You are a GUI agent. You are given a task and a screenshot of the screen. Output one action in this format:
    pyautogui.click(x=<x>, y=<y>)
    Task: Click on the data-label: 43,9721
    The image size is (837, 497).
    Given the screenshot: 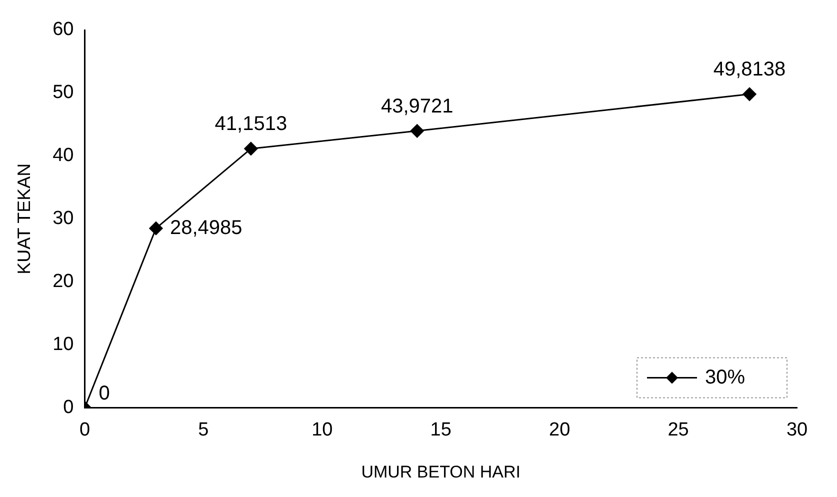 What is the action you would take?
    pyautogui.click(x=417, y=106)
    